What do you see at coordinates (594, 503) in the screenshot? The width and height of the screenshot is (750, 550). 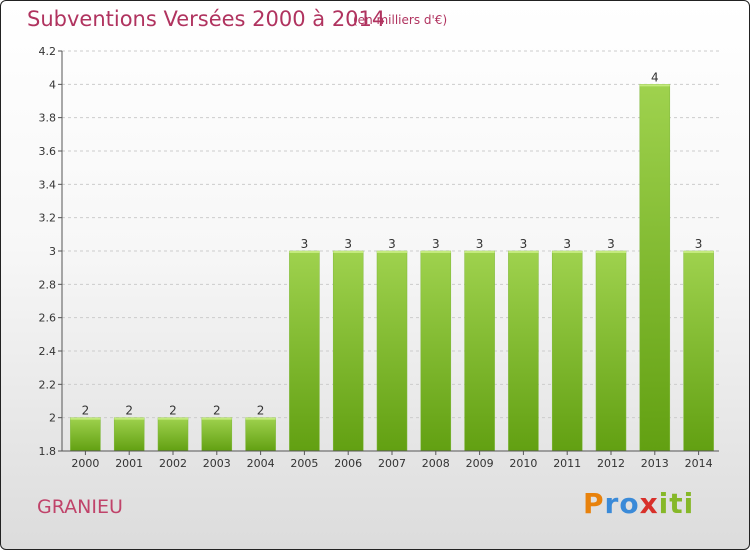 I see `logo-letter: P` at bounding box center [594, 503].